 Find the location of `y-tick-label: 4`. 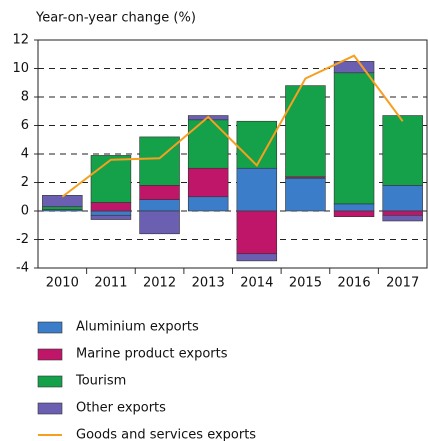

y-tick-label: 4 is located at coordinates (25, 154).